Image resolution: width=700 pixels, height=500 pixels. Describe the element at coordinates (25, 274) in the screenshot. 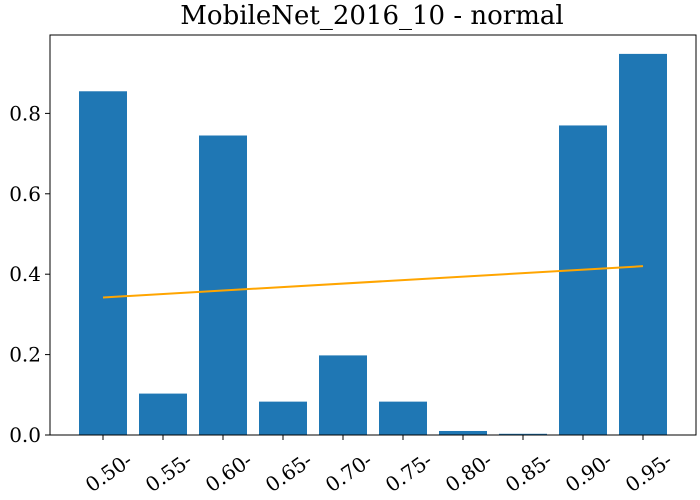

I see `y-tick-label: 0.4` at that location.